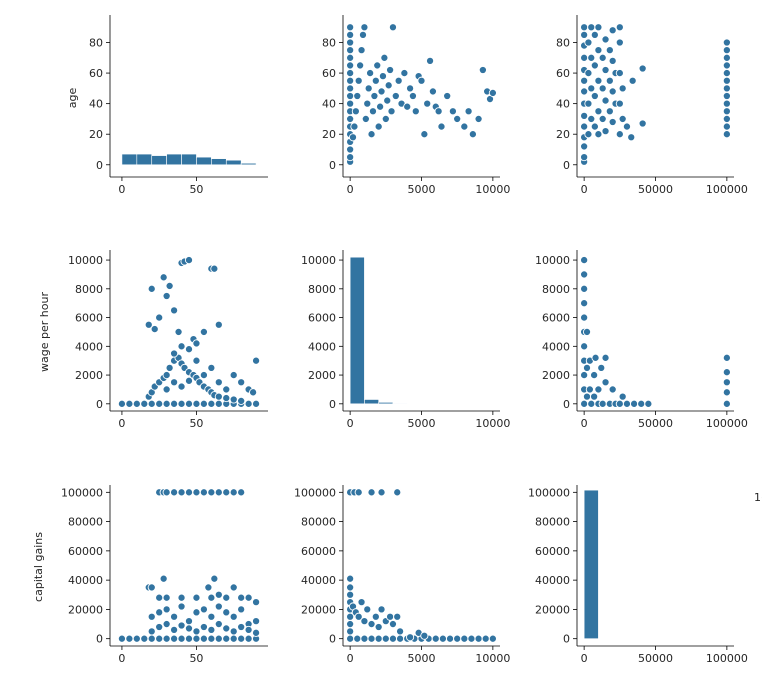 This screenshot has width=762, height=684. Describe the element at coordinates (322, 318) in the screenshot. I see `y-tick-label: 6000` at that location.